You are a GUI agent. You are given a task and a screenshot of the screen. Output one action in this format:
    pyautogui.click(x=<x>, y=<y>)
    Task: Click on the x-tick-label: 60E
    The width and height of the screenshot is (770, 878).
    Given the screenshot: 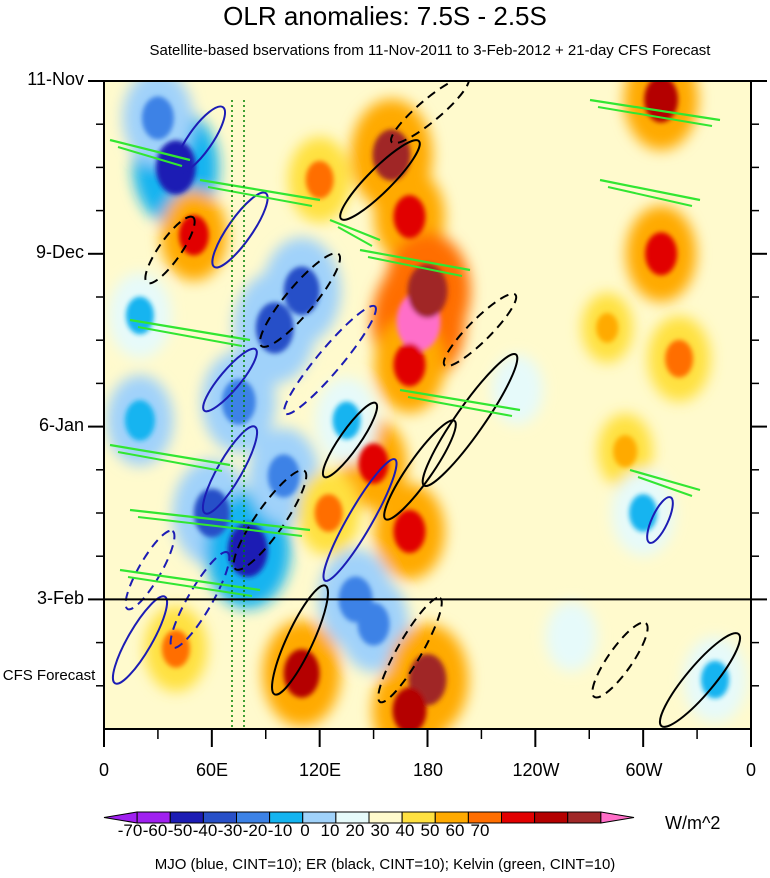 What is the action you would take?
    pyautogui.click(x=212, y=770)
    